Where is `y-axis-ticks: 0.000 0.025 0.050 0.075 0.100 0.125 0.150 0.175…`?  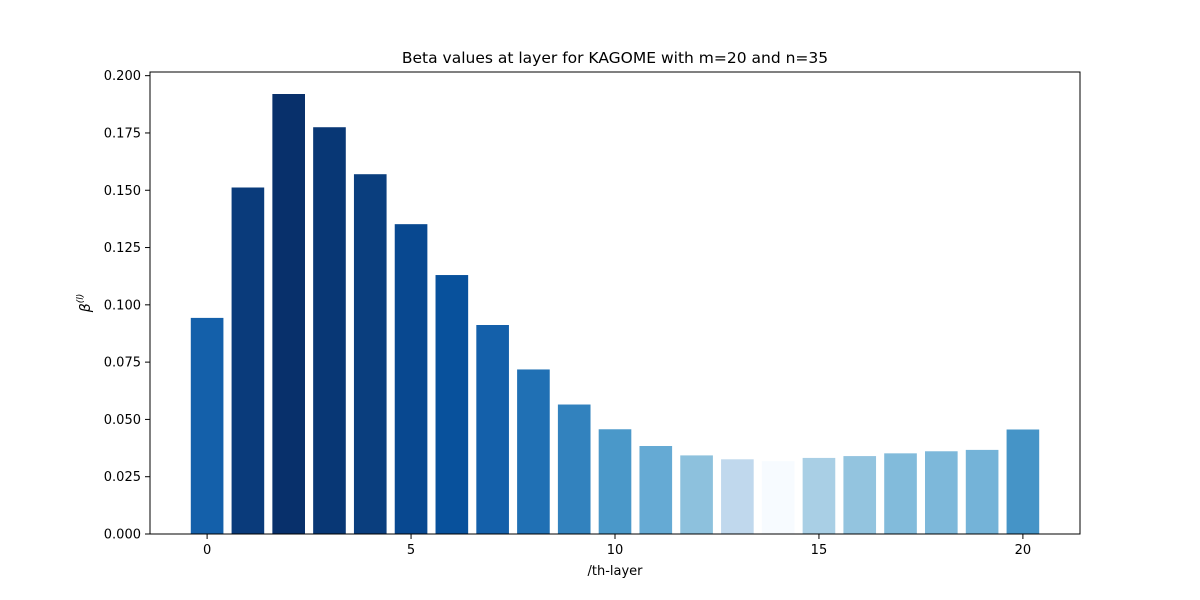 y-axis-ticks: 0.000 0.025 0.050 0.075 0.100 0.125 0.150 0.175… is located at coordinates (127, 306).